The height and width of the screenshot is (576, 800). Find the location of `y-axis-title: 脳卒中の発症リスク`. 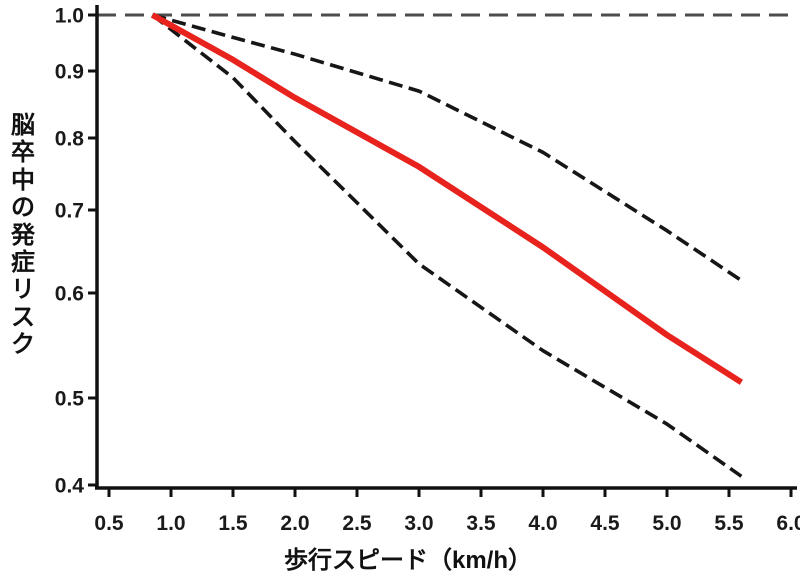

y-axis-title: 脳卒中の発症リスク is located at coordinates (23, 235).